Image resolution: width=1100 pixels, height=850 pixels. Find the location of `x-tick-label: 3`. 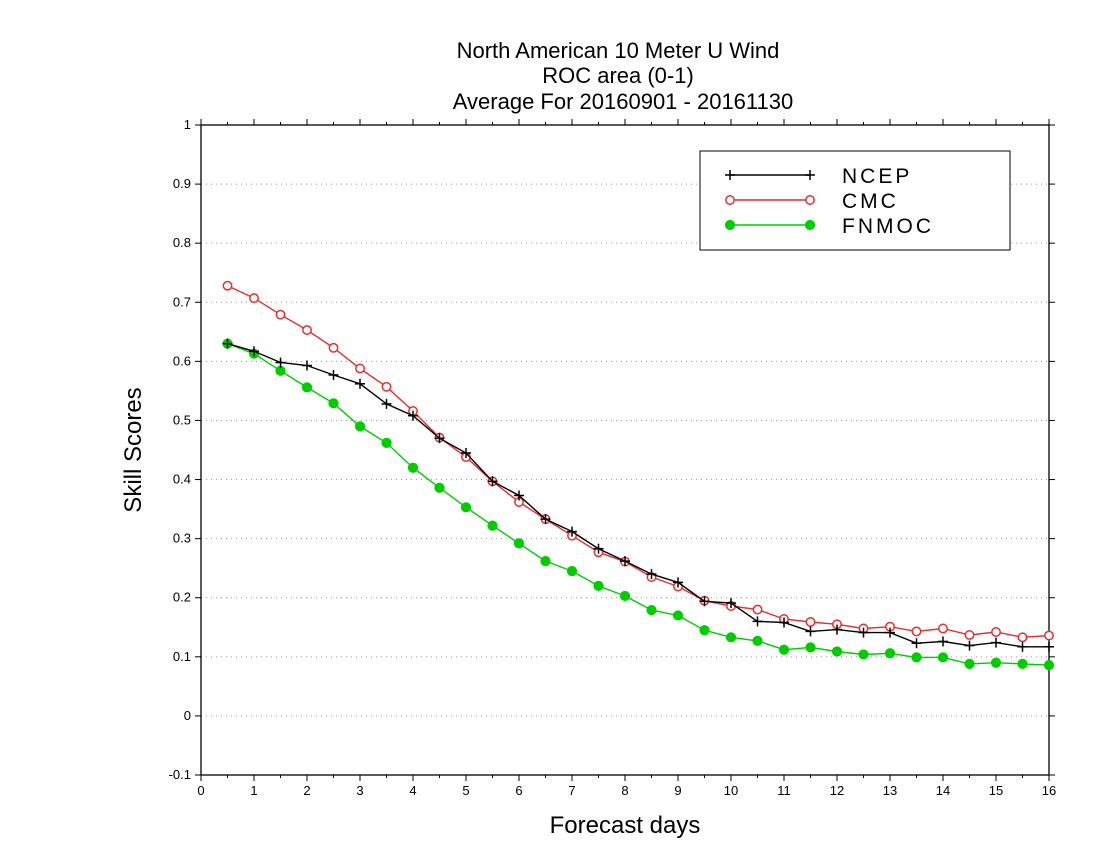

x-tick-label: 3 is located at coordinates (359, 790).